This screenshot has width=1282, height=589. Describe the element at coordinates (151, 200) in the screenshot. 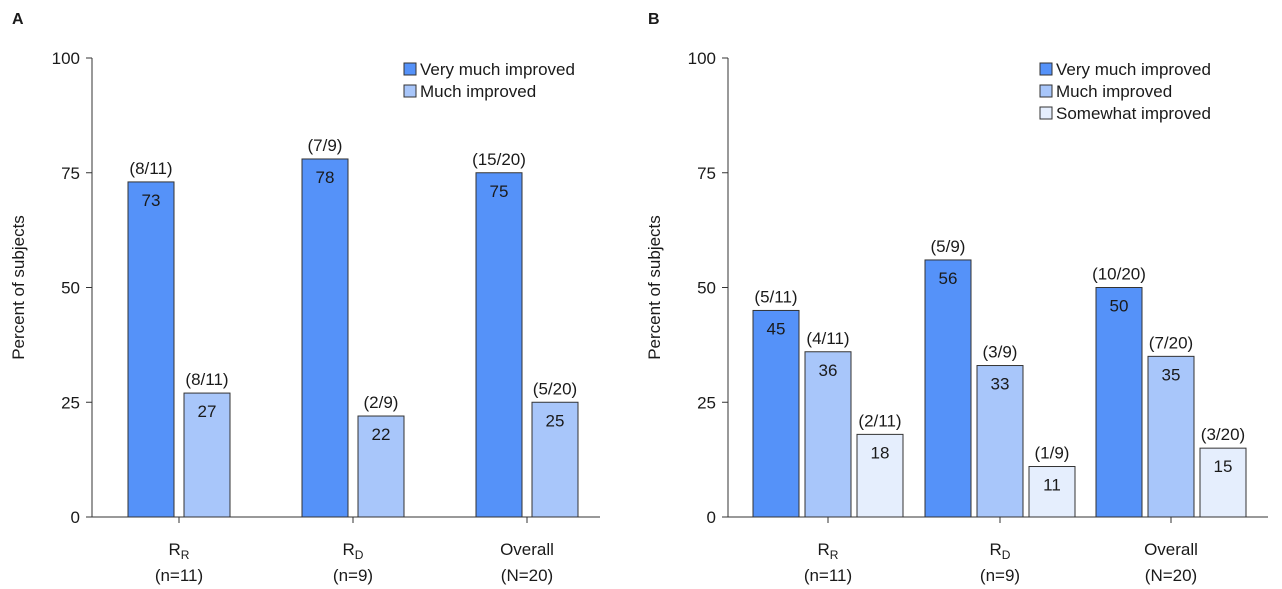

I see `bar-value-label: 73` at that location.